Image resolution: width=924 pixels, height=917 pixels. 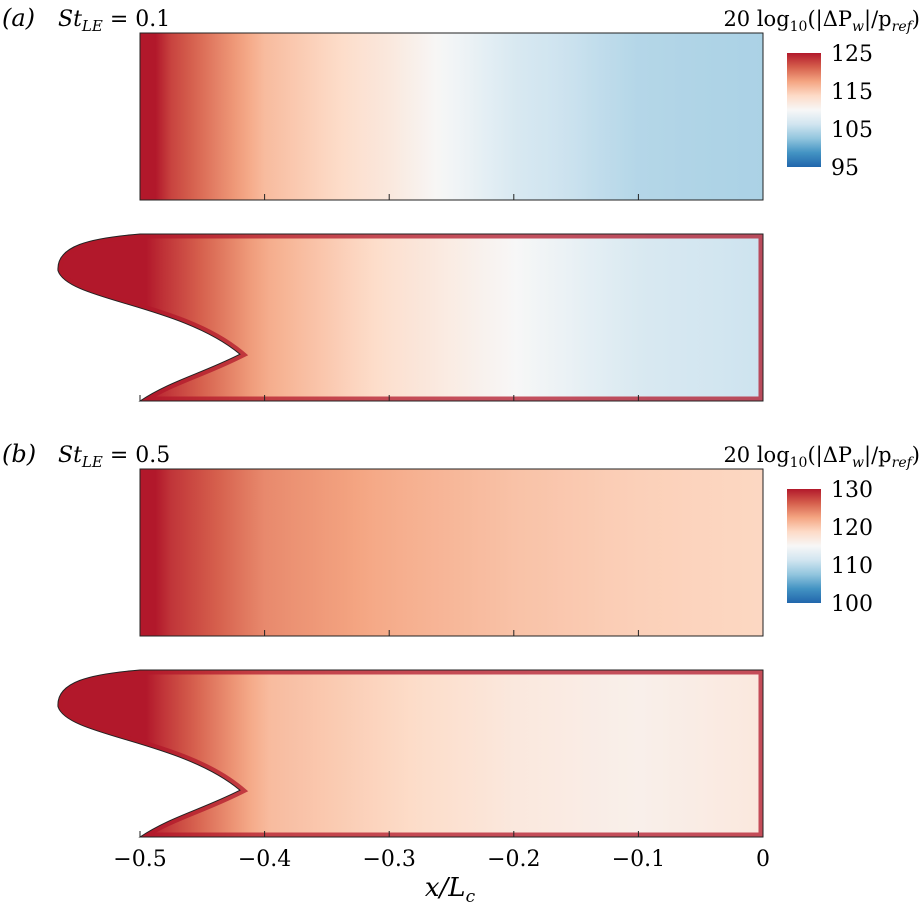 What do you see at coordinates (852, 528) in the screenshot?
I see `colorbar-tick-label: 120` at bounding box center [852, 528].